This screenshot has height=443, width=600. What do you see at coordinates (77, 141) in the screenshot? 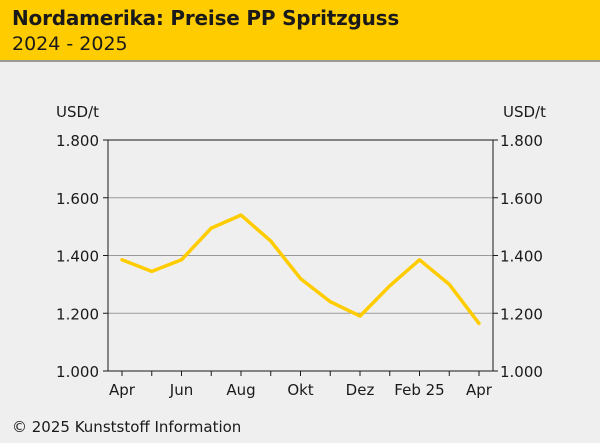
I see `y-tick-label-left: 1.800` at bounding box center [77, 141].